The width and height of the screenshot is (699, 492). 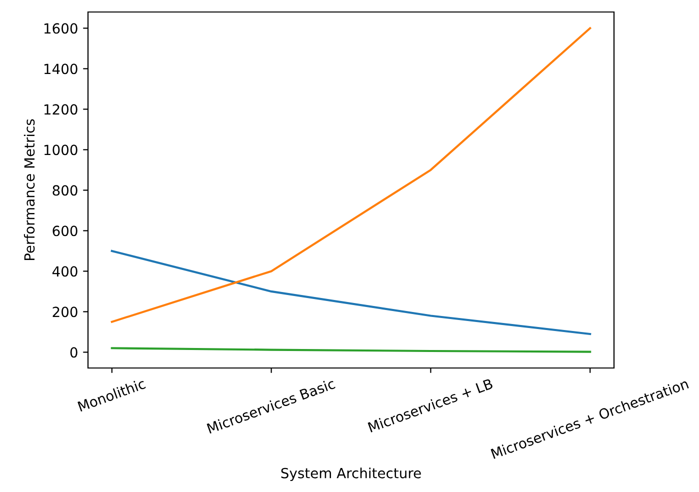 I want to click on line-series, so click(x=351, y=293).